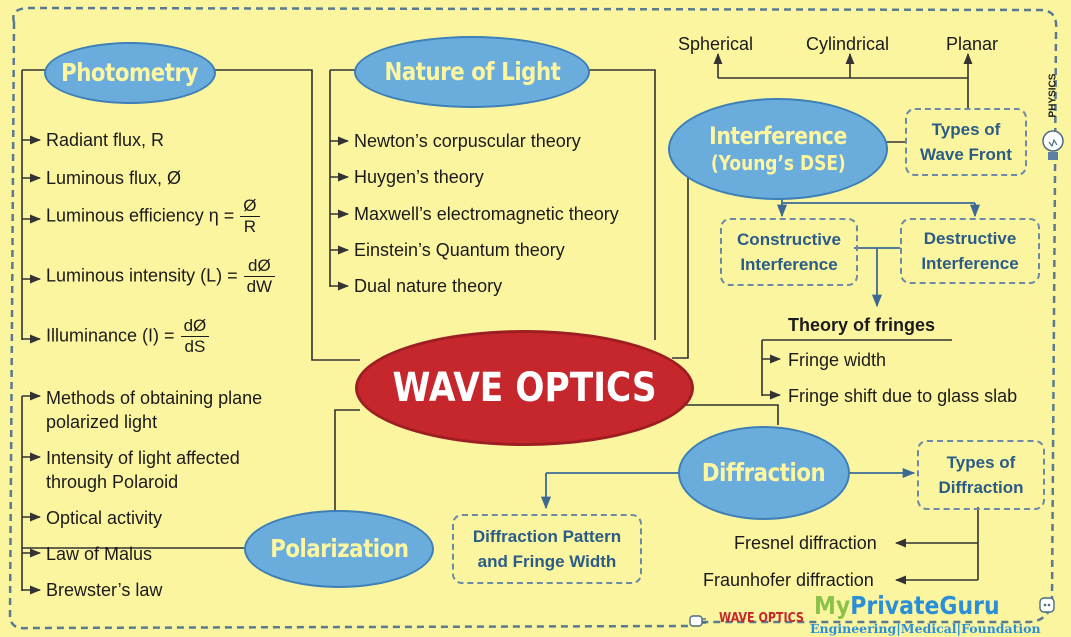 The width and height of the screenshot is (1071, 637). What do you see at coordinates (903, 396) in the screenshot?
I see `fringe-item: Fringe shift due to glass slab` at bounding box center [903, 396].